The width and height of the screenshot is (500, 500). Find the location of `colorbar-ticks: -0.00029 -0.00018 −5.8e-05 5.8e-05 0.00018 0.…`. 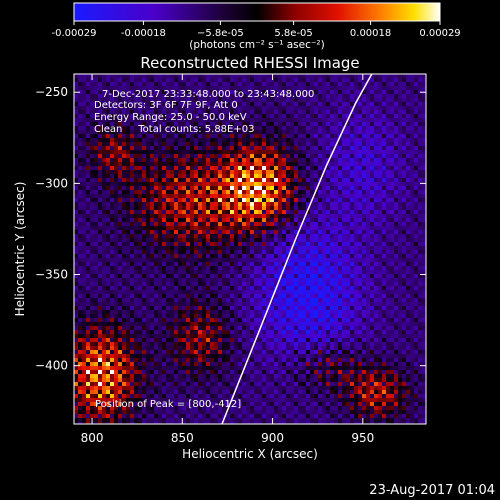

colorbar-ticks: -0.00029 -0.00018 −5.8e-05 5.8e-05 0.00018 0.… is located at coordinates (256, 30).